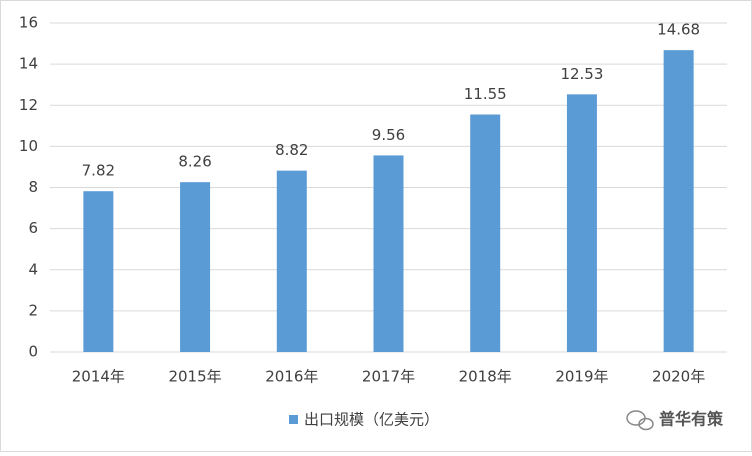 This screenshot has height=456, width=752. I want to click on x-tick-label: 2014年, so click(98, 377).